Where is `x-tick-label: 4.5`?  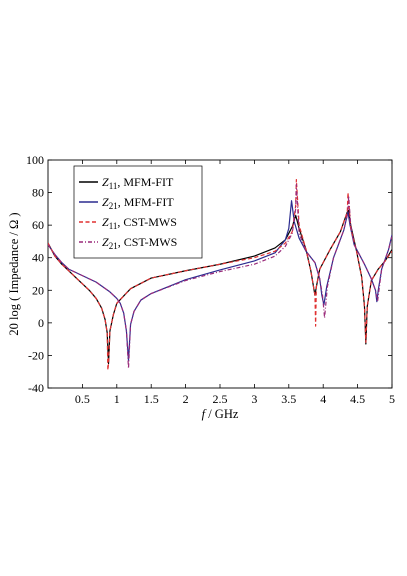
x-tick-label: 4.5 is located at coordinates (357, 399).